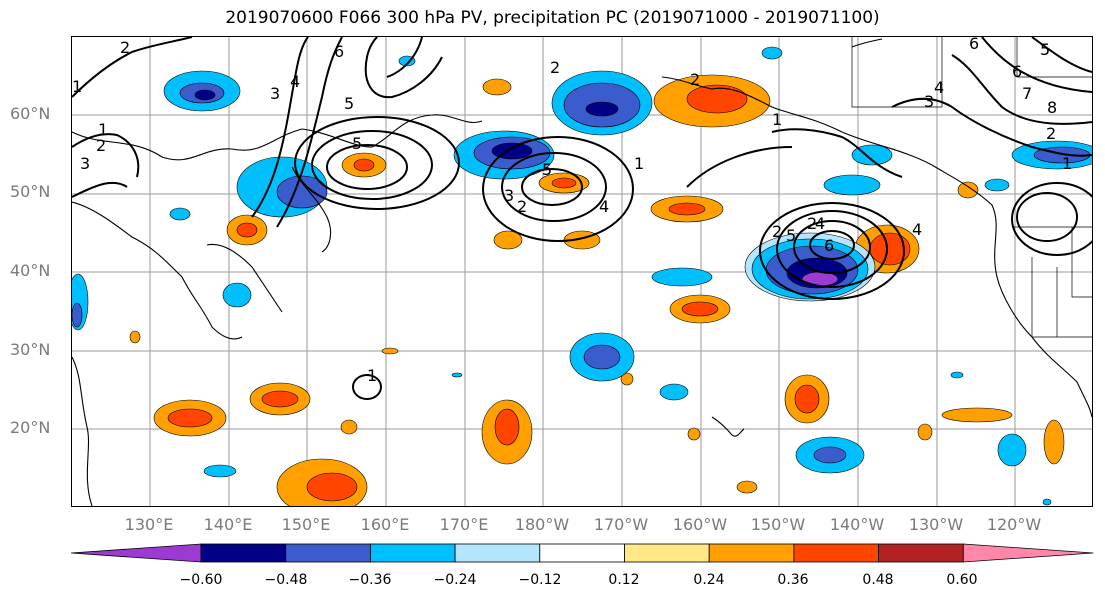 The width and height of the screenshot is (1105, 601). Describe the element at coordinates (30, 113) in the screenshot. I see `lat-label-60n: 60°N` at that location.